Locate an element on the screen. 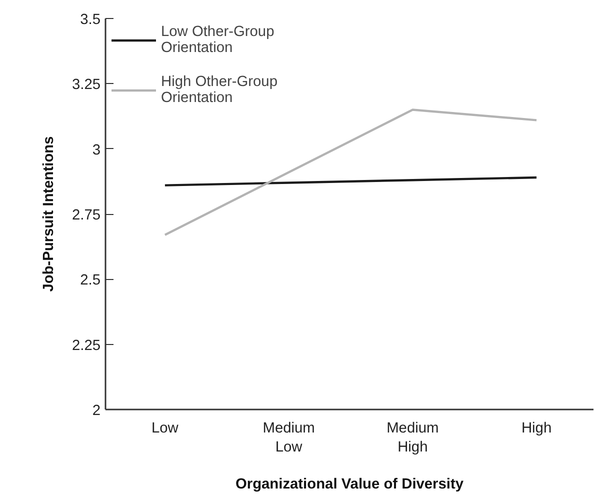 The height and width of the screenshot is (495, 595). legend-label: High Other-Group Orientation is located at coordinates (219, 90).